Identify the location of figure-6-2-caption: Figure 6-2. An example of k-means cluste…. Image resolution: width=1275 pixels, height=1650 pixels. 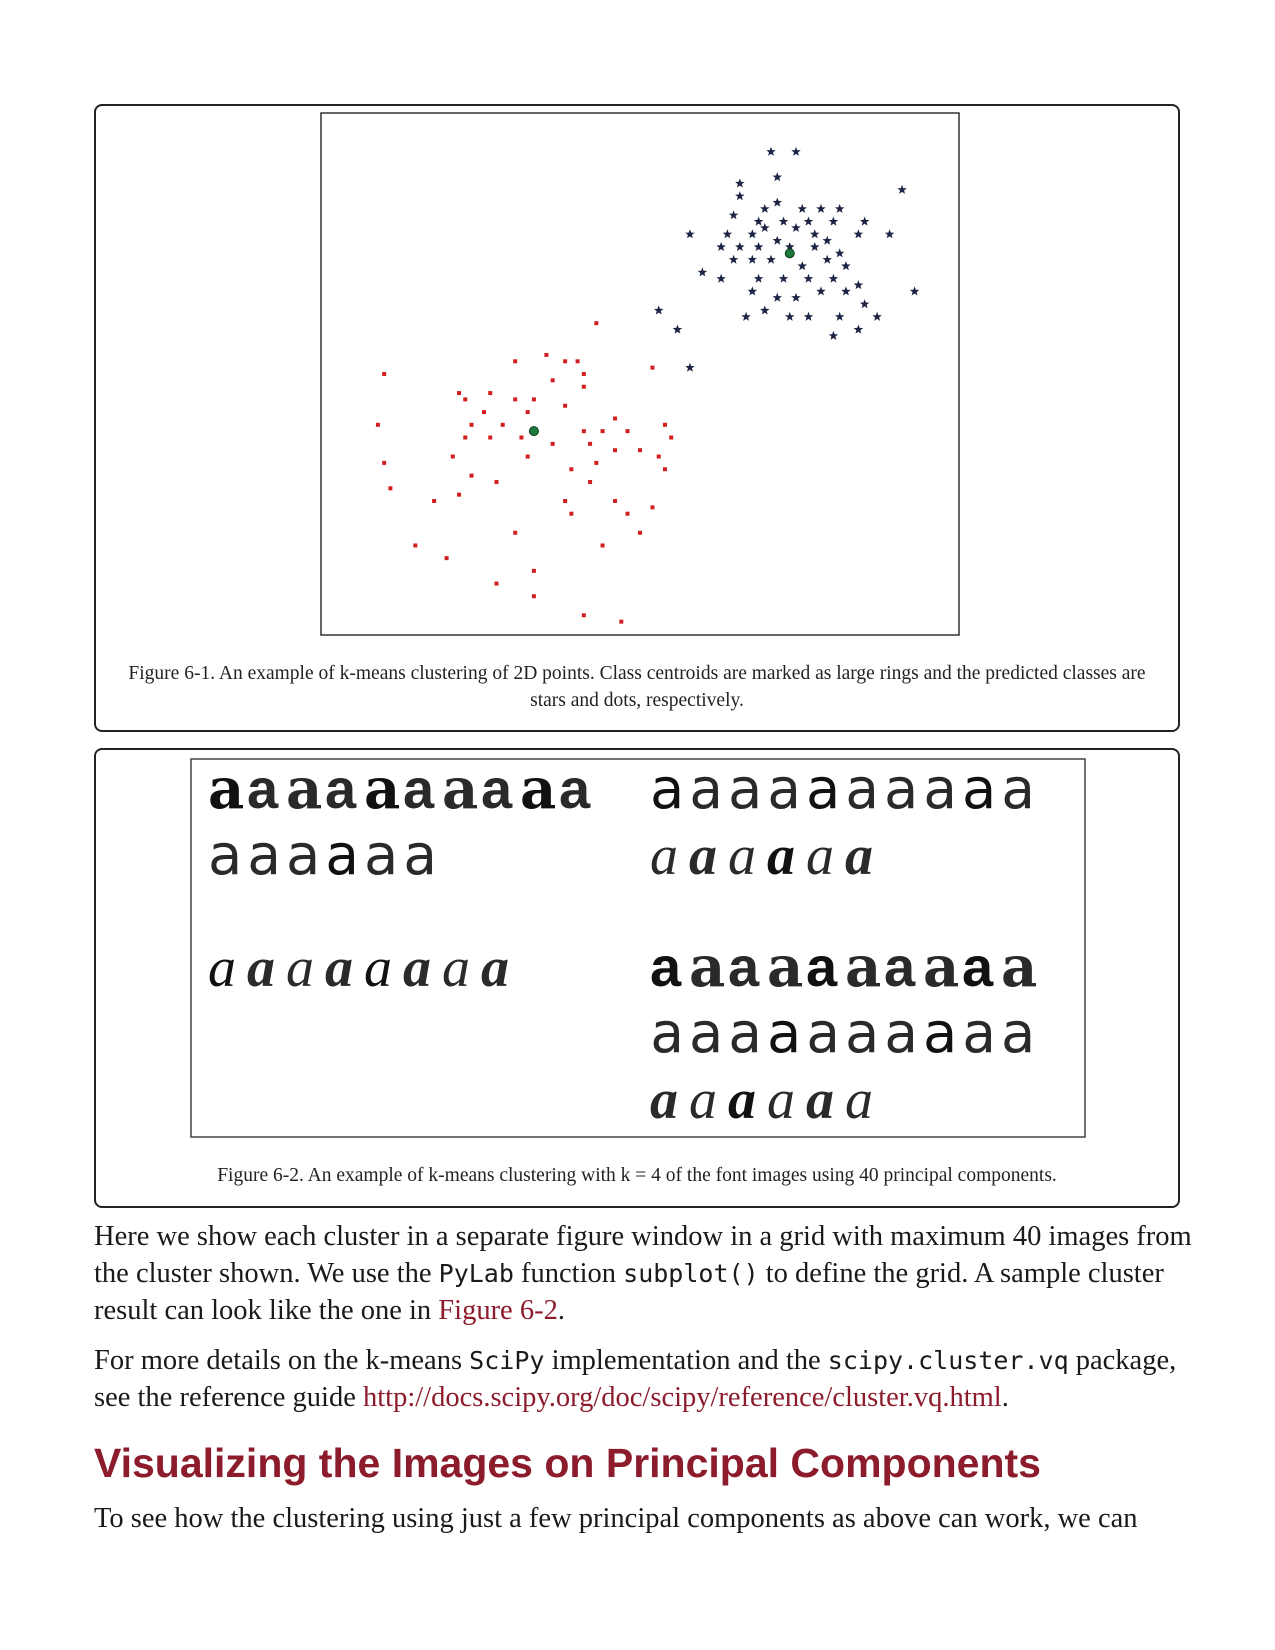
(637, 1175).